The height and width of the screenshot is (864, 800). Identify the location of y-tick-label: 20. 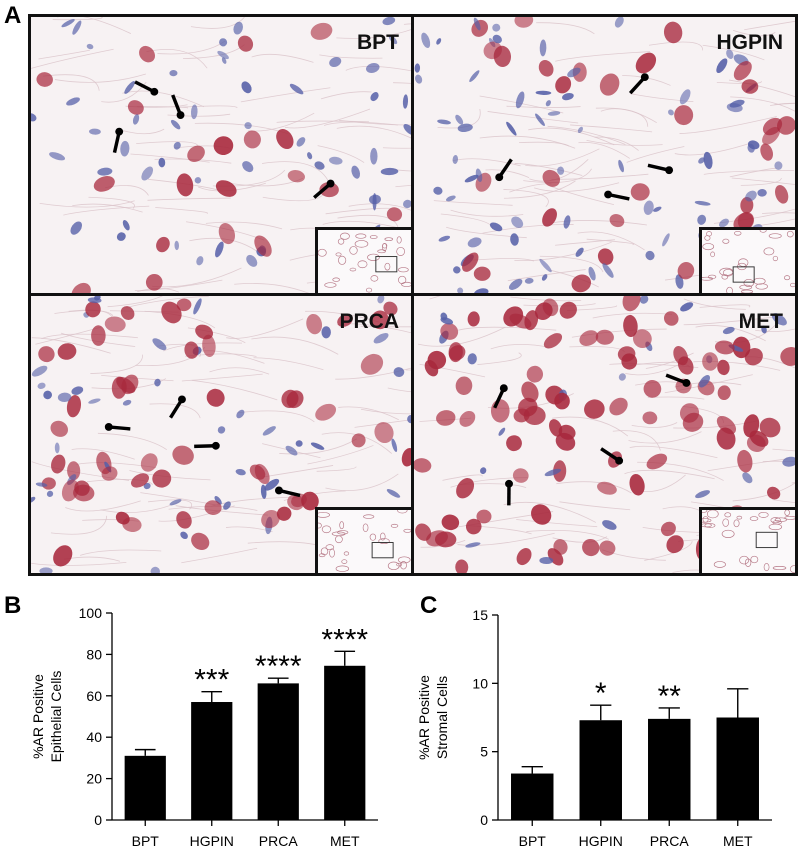
(94, 779).